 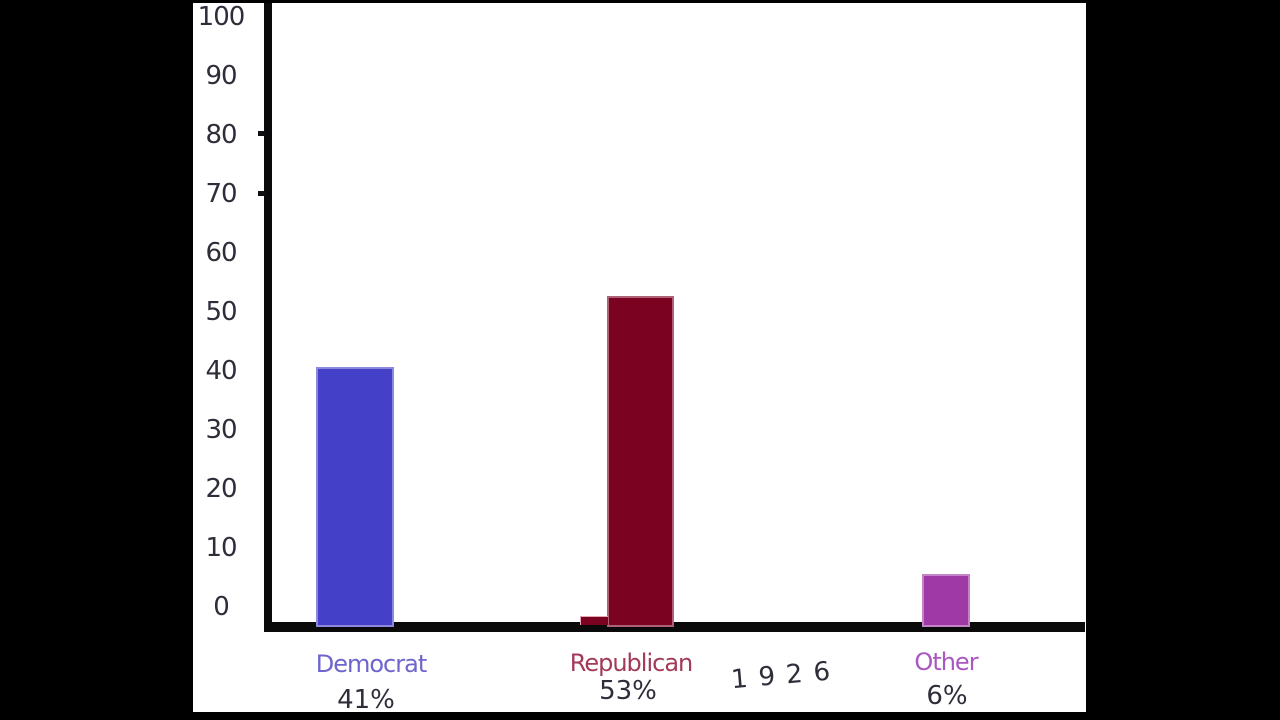 What do you see at coordinates (631, 663) in the screenshot?
I see `category-label-republican: Republican` at bounding box center [631, 663].